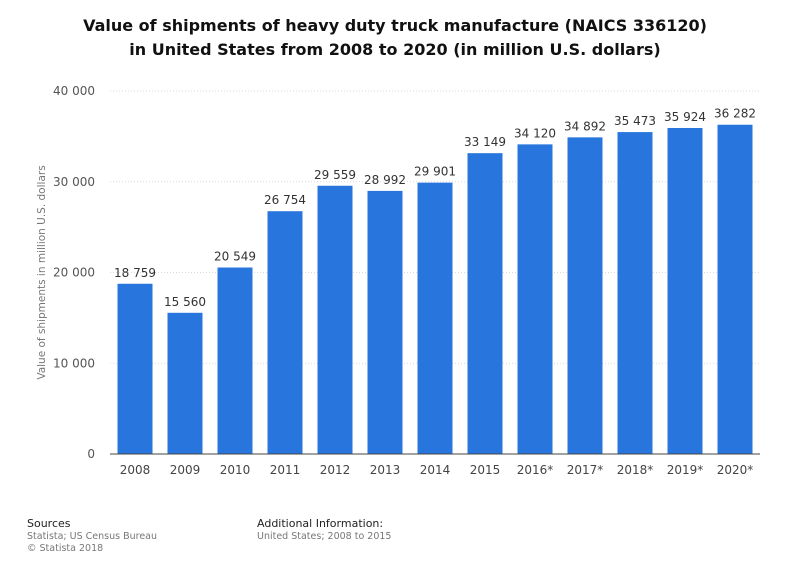 This screenshot has width=790, height=586. Describe the element at coordinates (485, 142) in the screenshot. I see `data-label: 33 149` at that location.